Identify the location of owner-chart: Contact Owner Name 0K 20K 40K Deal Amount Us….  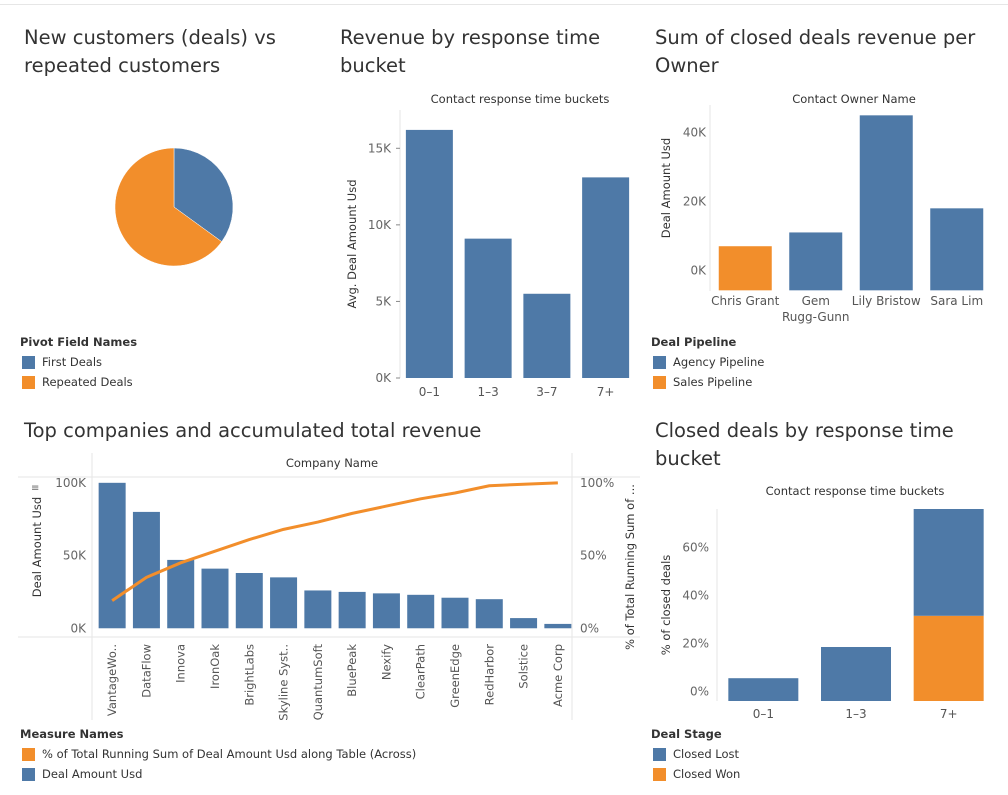
(826, 205).